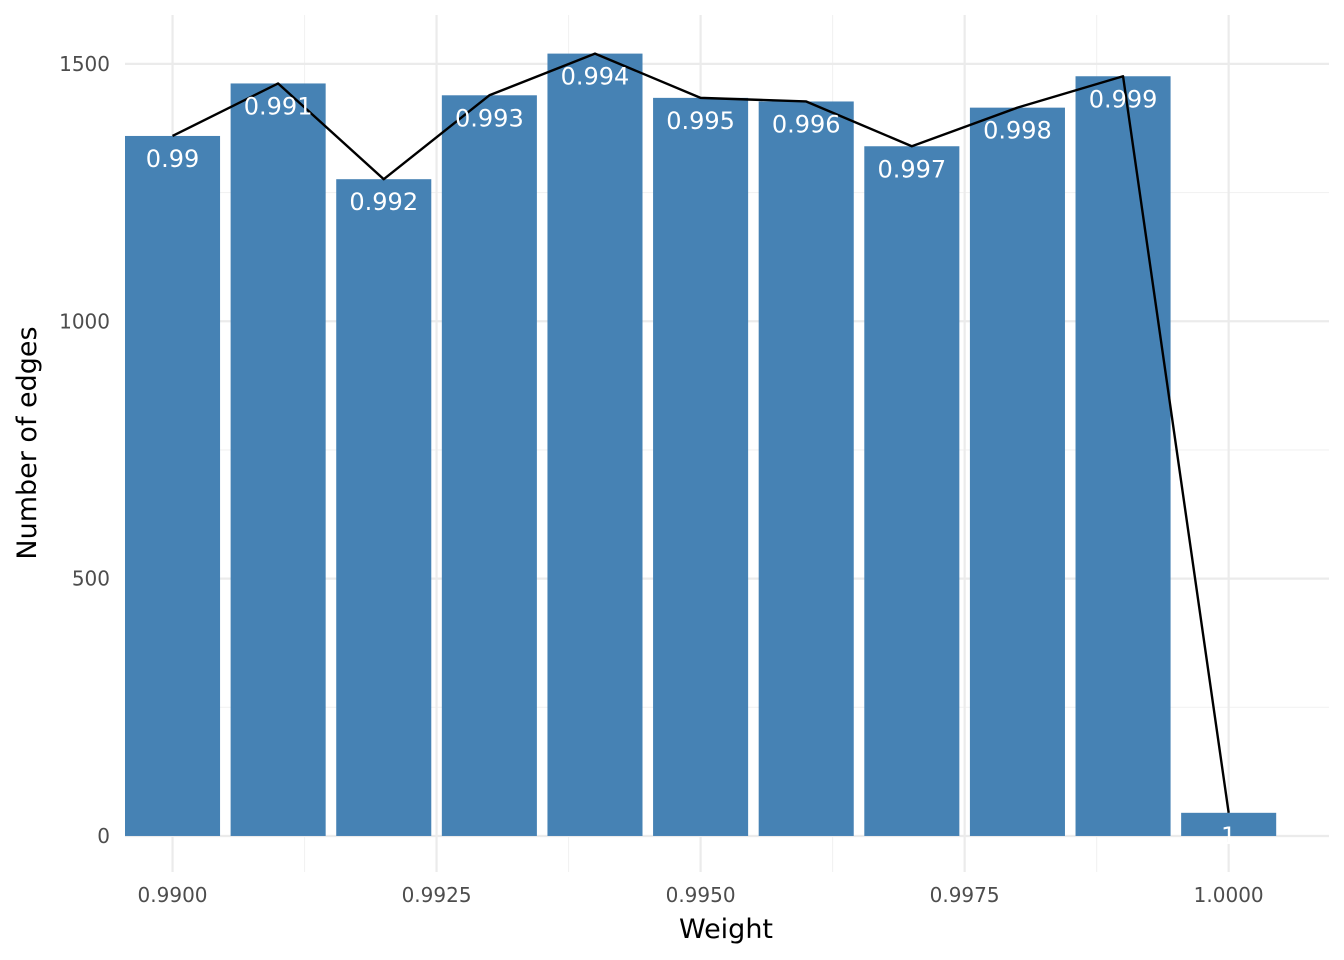 This screenshot has height=960, width=1344. I want to click on x-tick-label: 1.0000, so click(1229, 895).